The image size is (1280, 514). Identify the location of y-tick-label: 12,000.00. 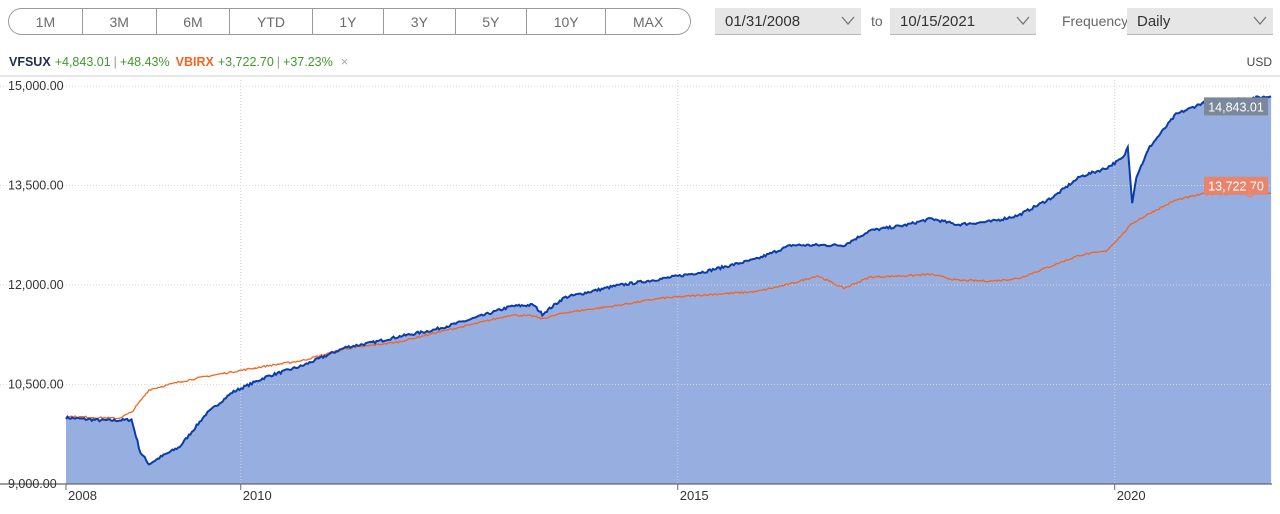
(36, 285).